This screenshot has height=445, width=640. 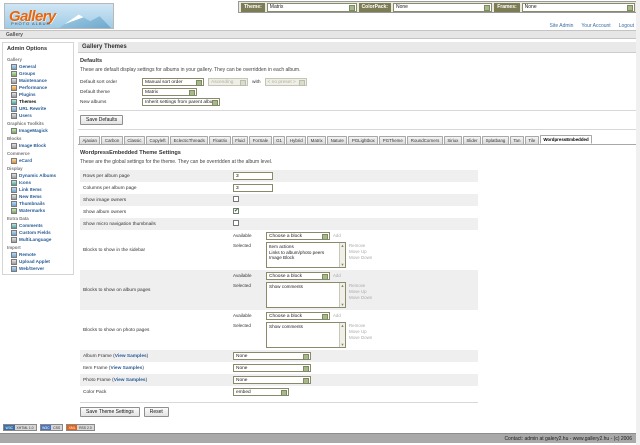 What do you see at coordinates (102, 120) in the screenshot?
I see `save-defaults-button: Save Defaults` at bounding box center [102, 120].